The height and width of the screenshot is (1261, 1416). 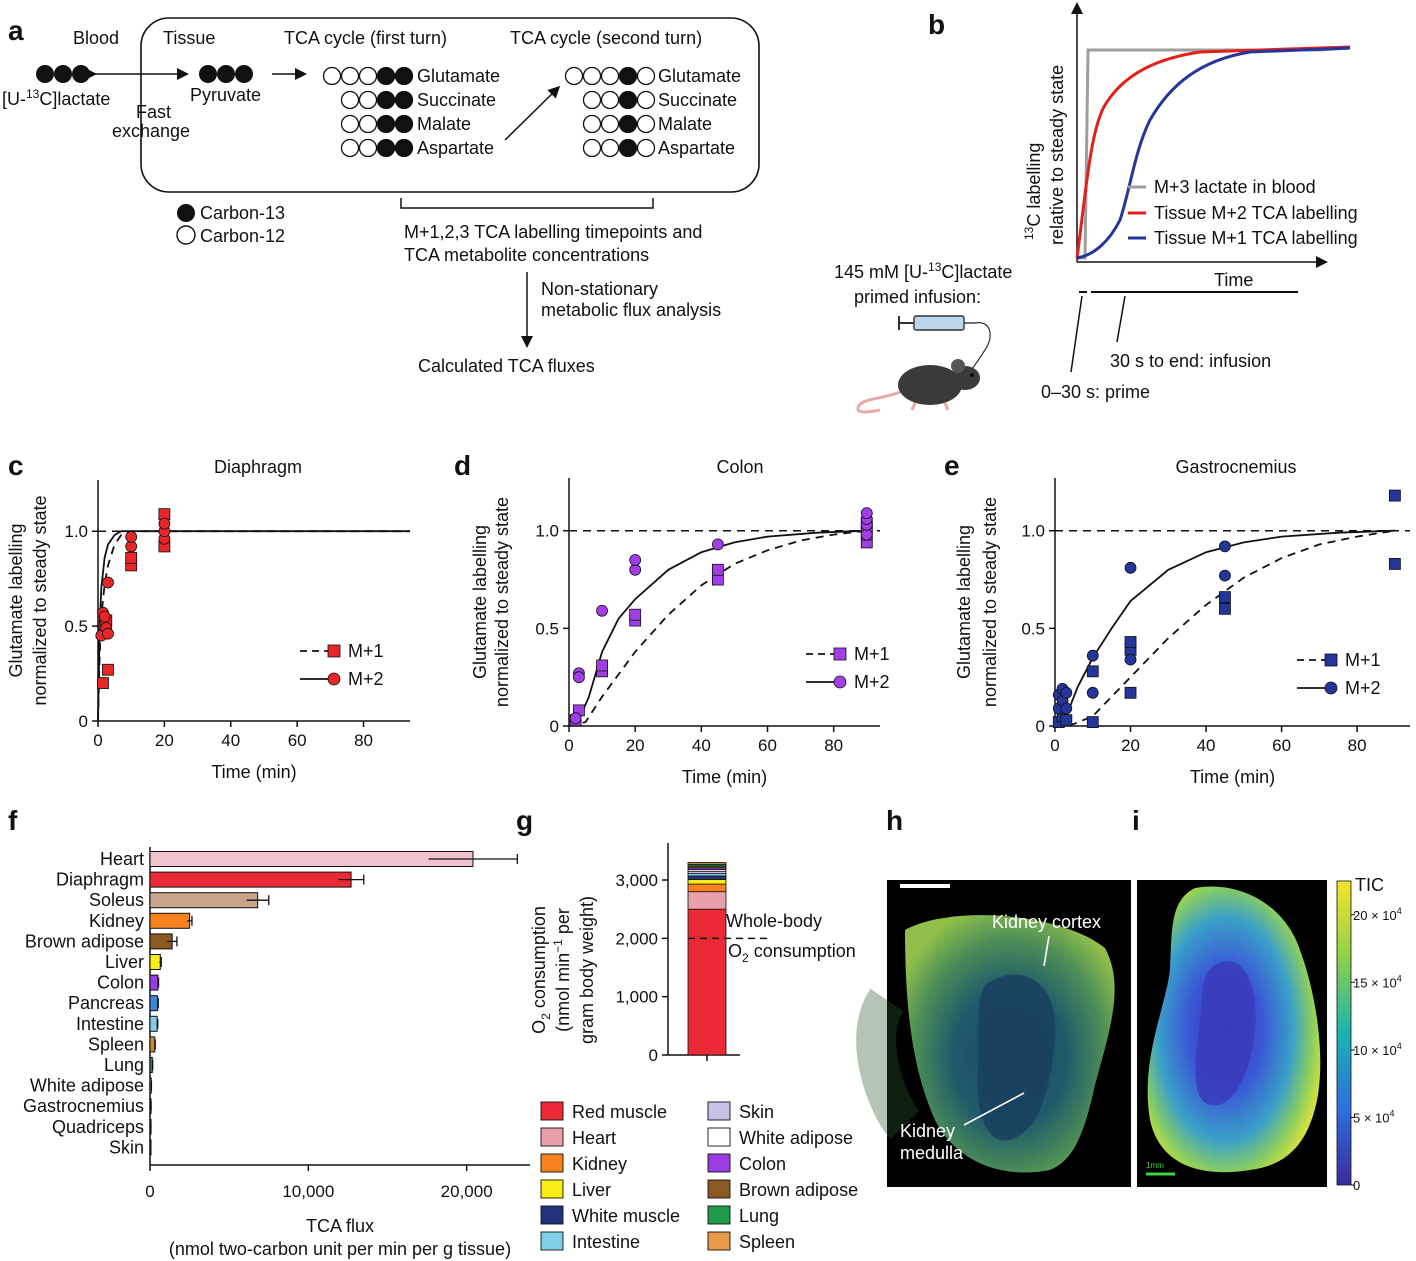 What do you see at coordinates (1046, 951) in the screenshot?
I see `cortex-pointer` at bounding box center [1046, 951].